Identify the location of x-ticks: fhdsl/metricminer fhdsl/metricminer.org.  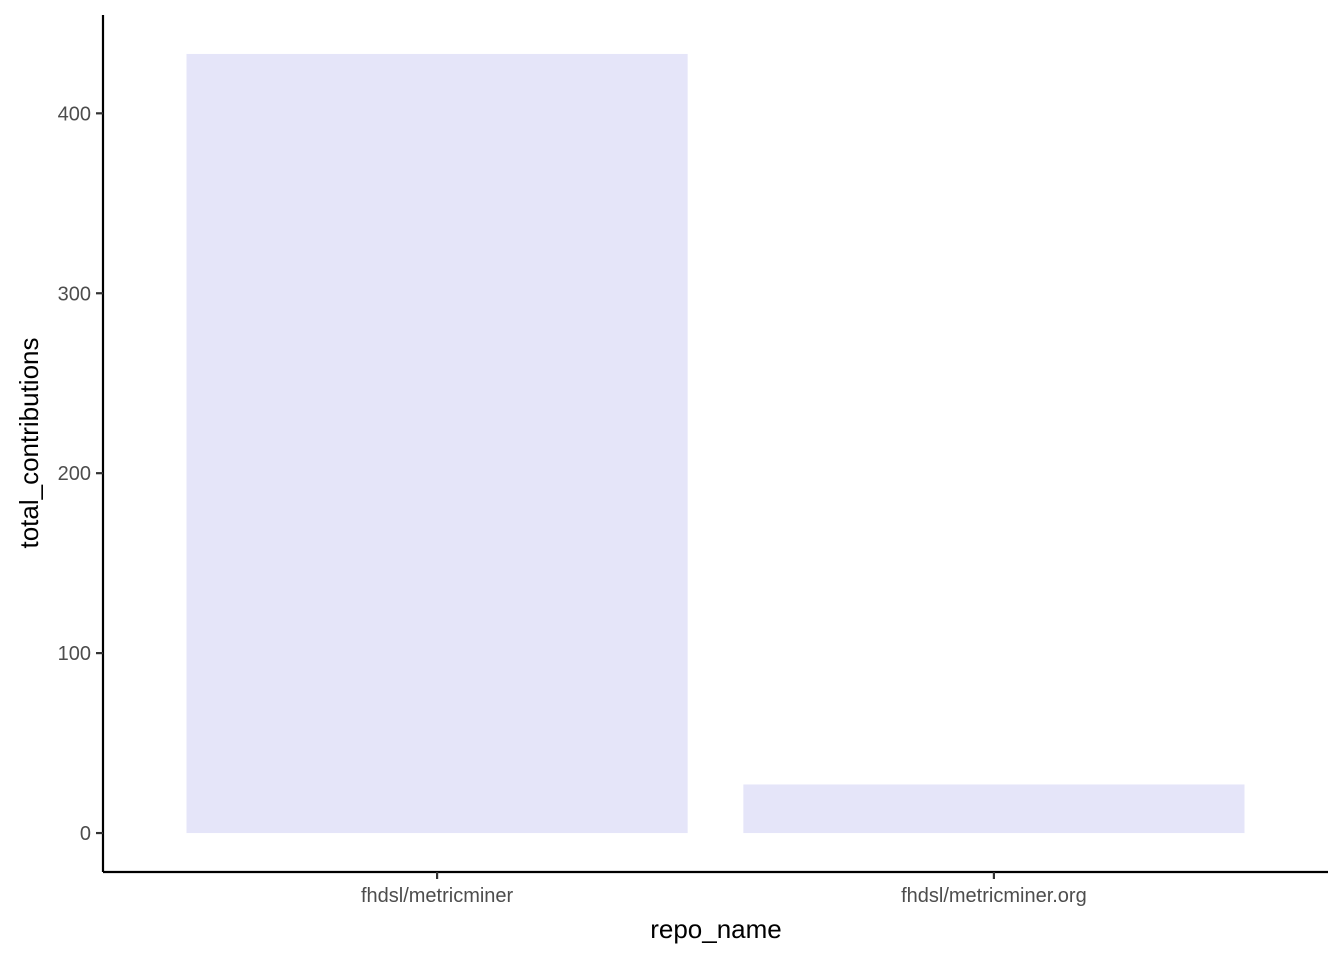
(724, 889).